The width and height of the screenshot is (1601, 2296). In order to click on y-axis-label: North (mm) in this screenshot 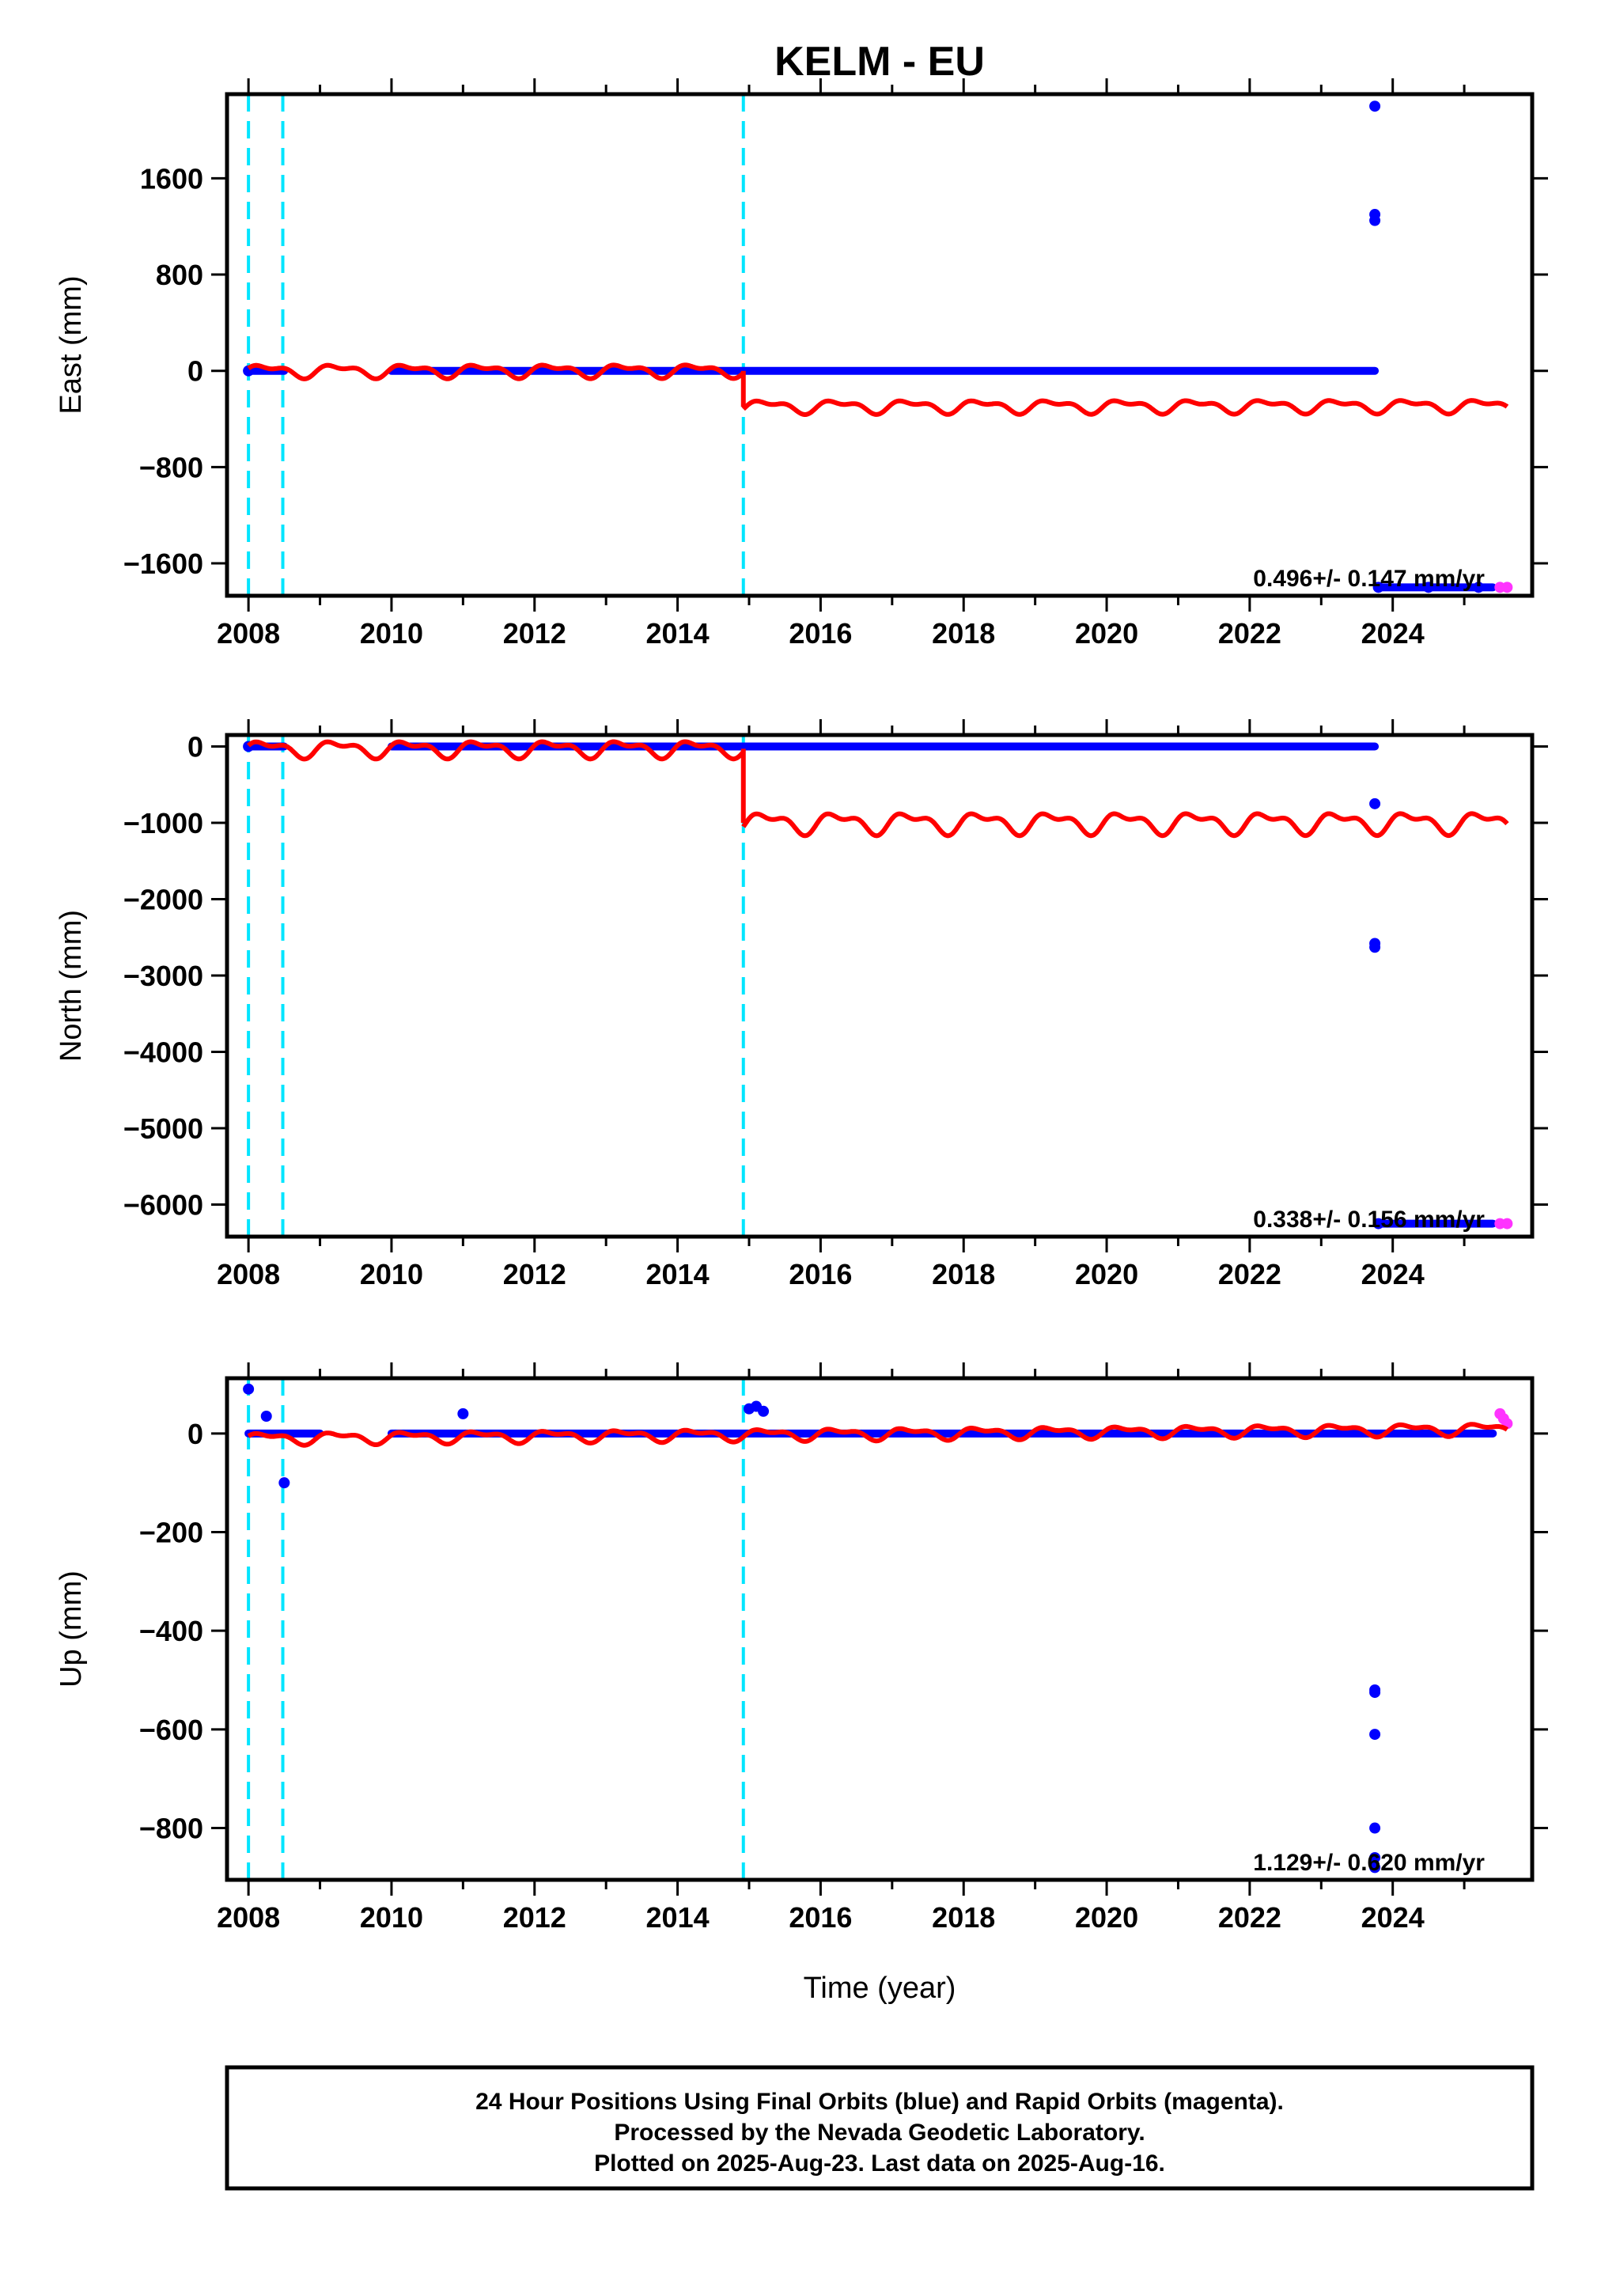, I will do `click(71, 986)`.